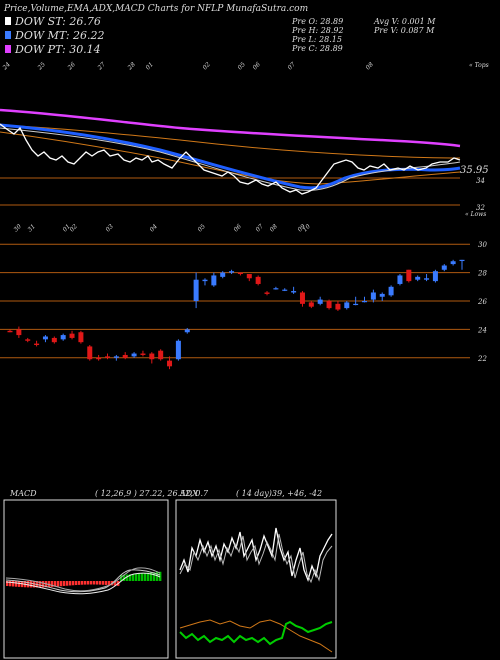  I want to click on adx-params: ( 14 day)39, +46, -42, so click(279, 493).